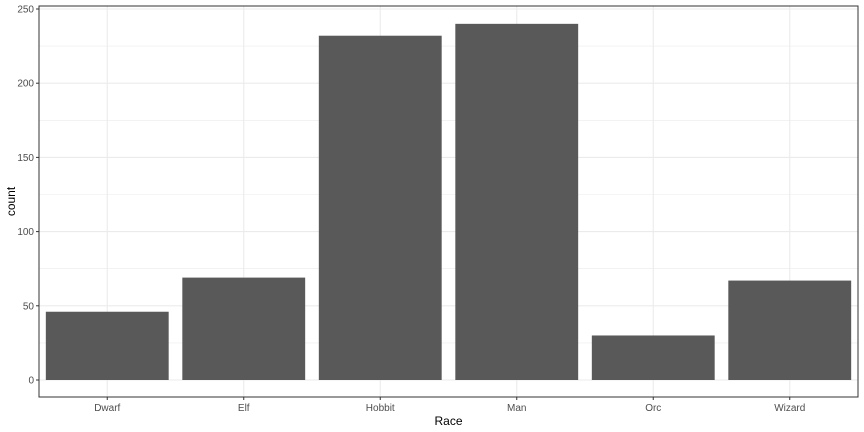  Describe the element at coordinates (653, 408) in the screenshot. I see `x-tick-label: Orc` at that location.